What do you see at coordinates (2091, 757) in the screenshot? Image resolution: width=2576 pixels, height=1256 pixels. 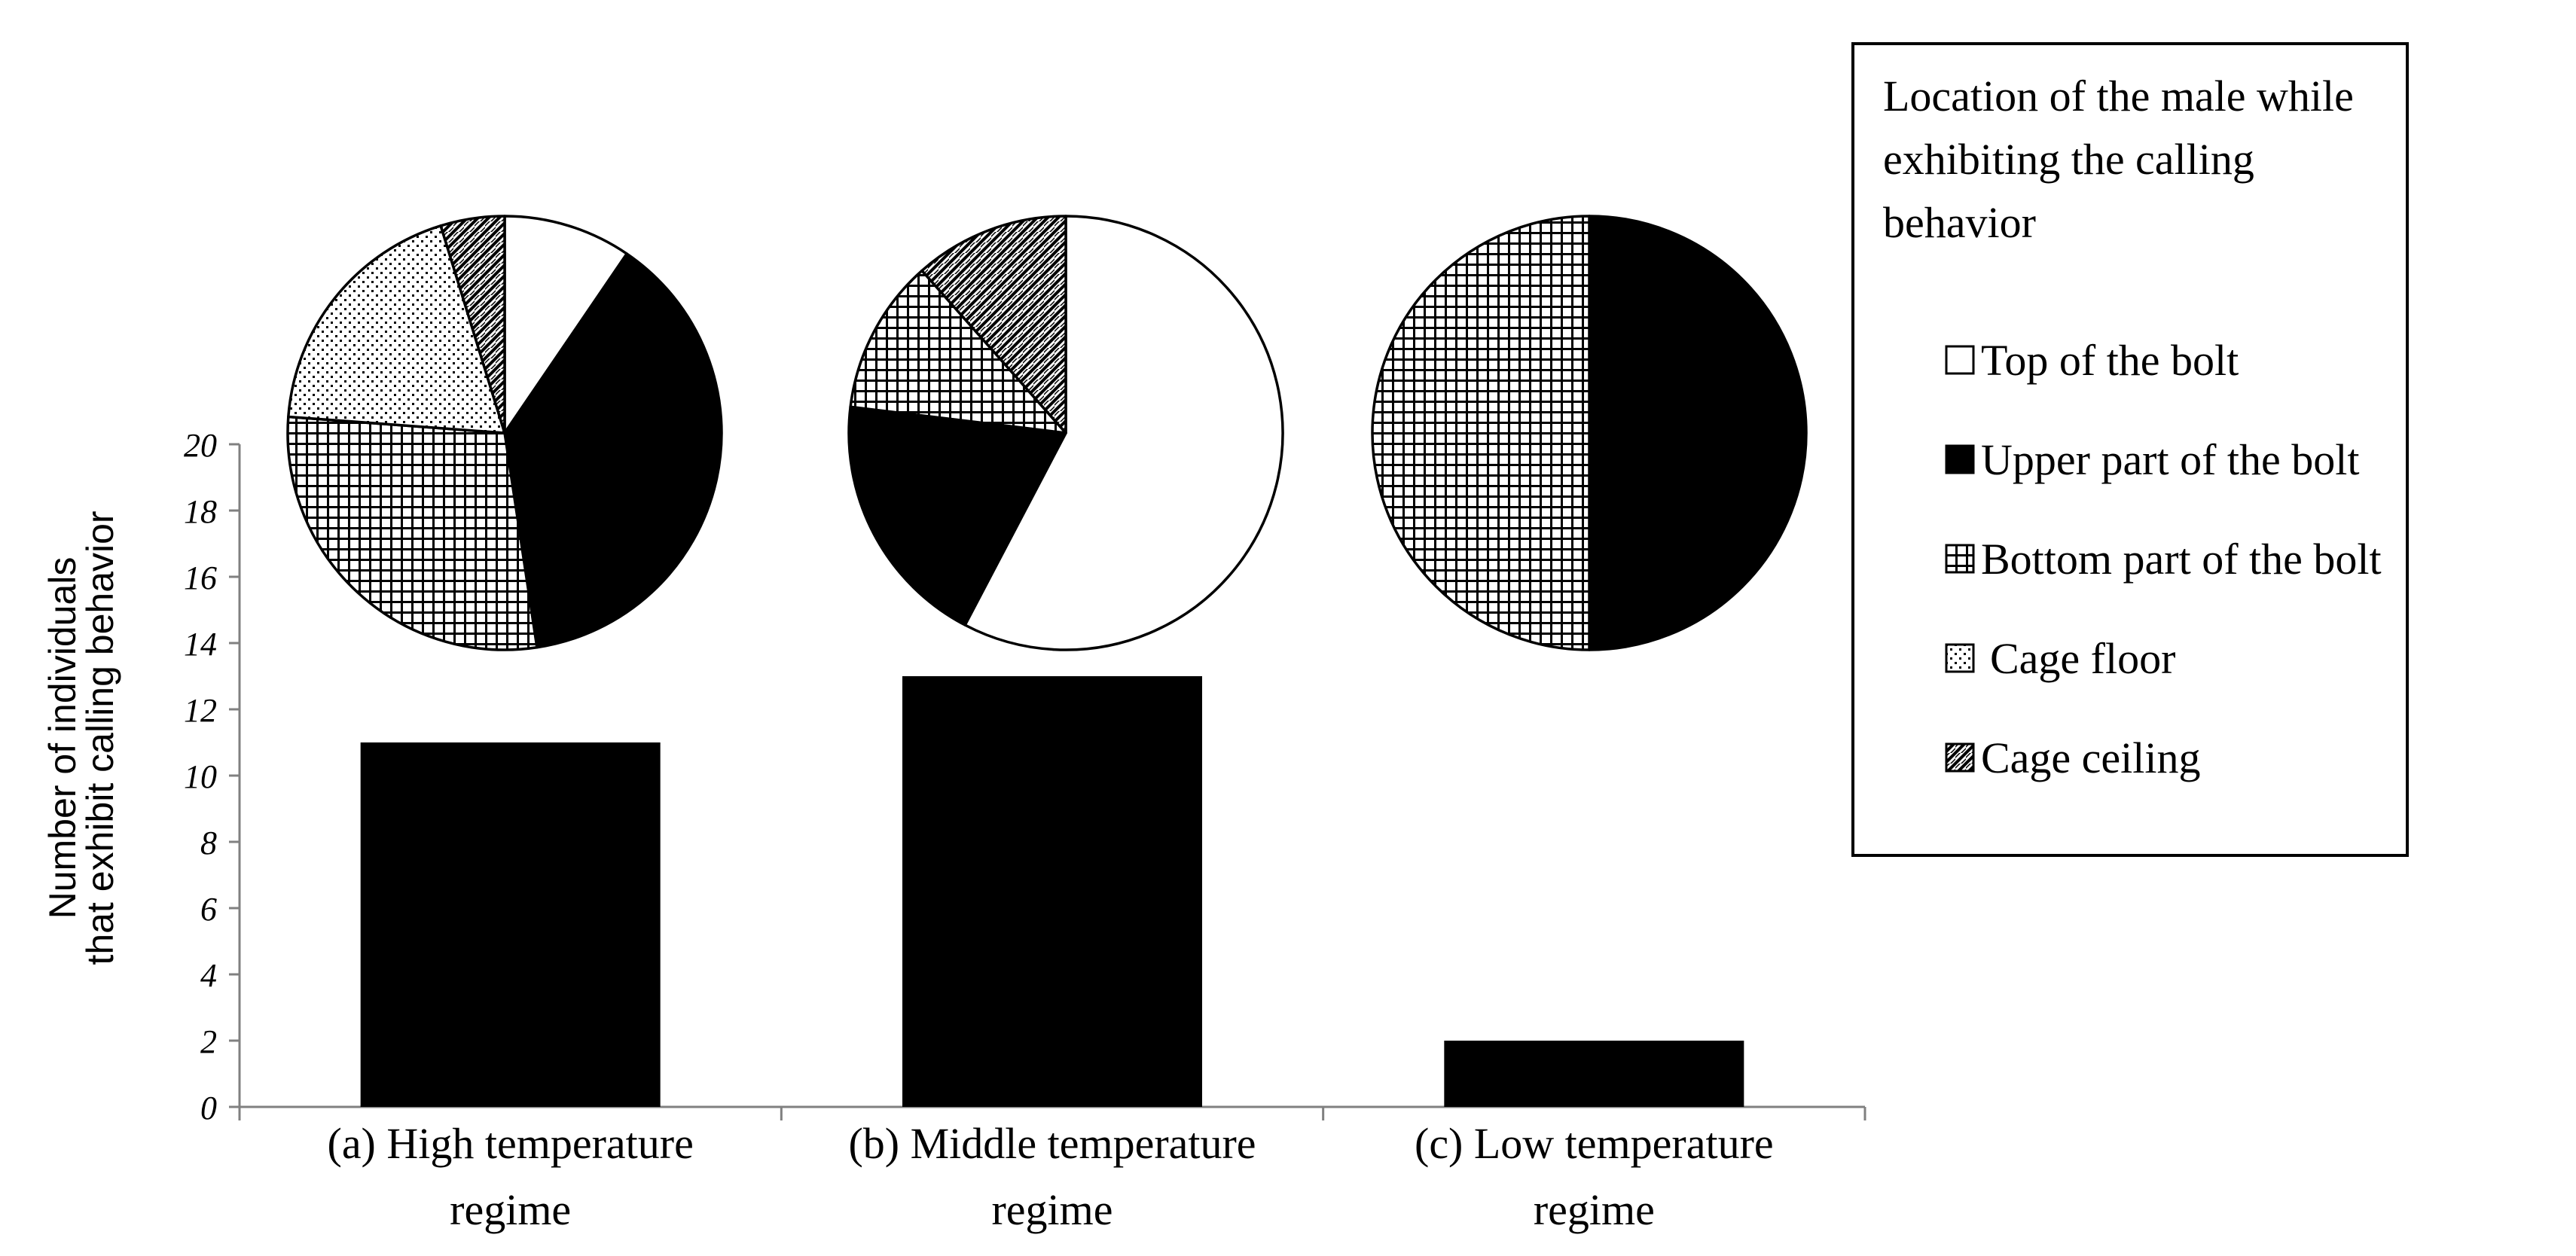 I see `legend-label: Cage ceiling` at bounding box center [2091, 757].